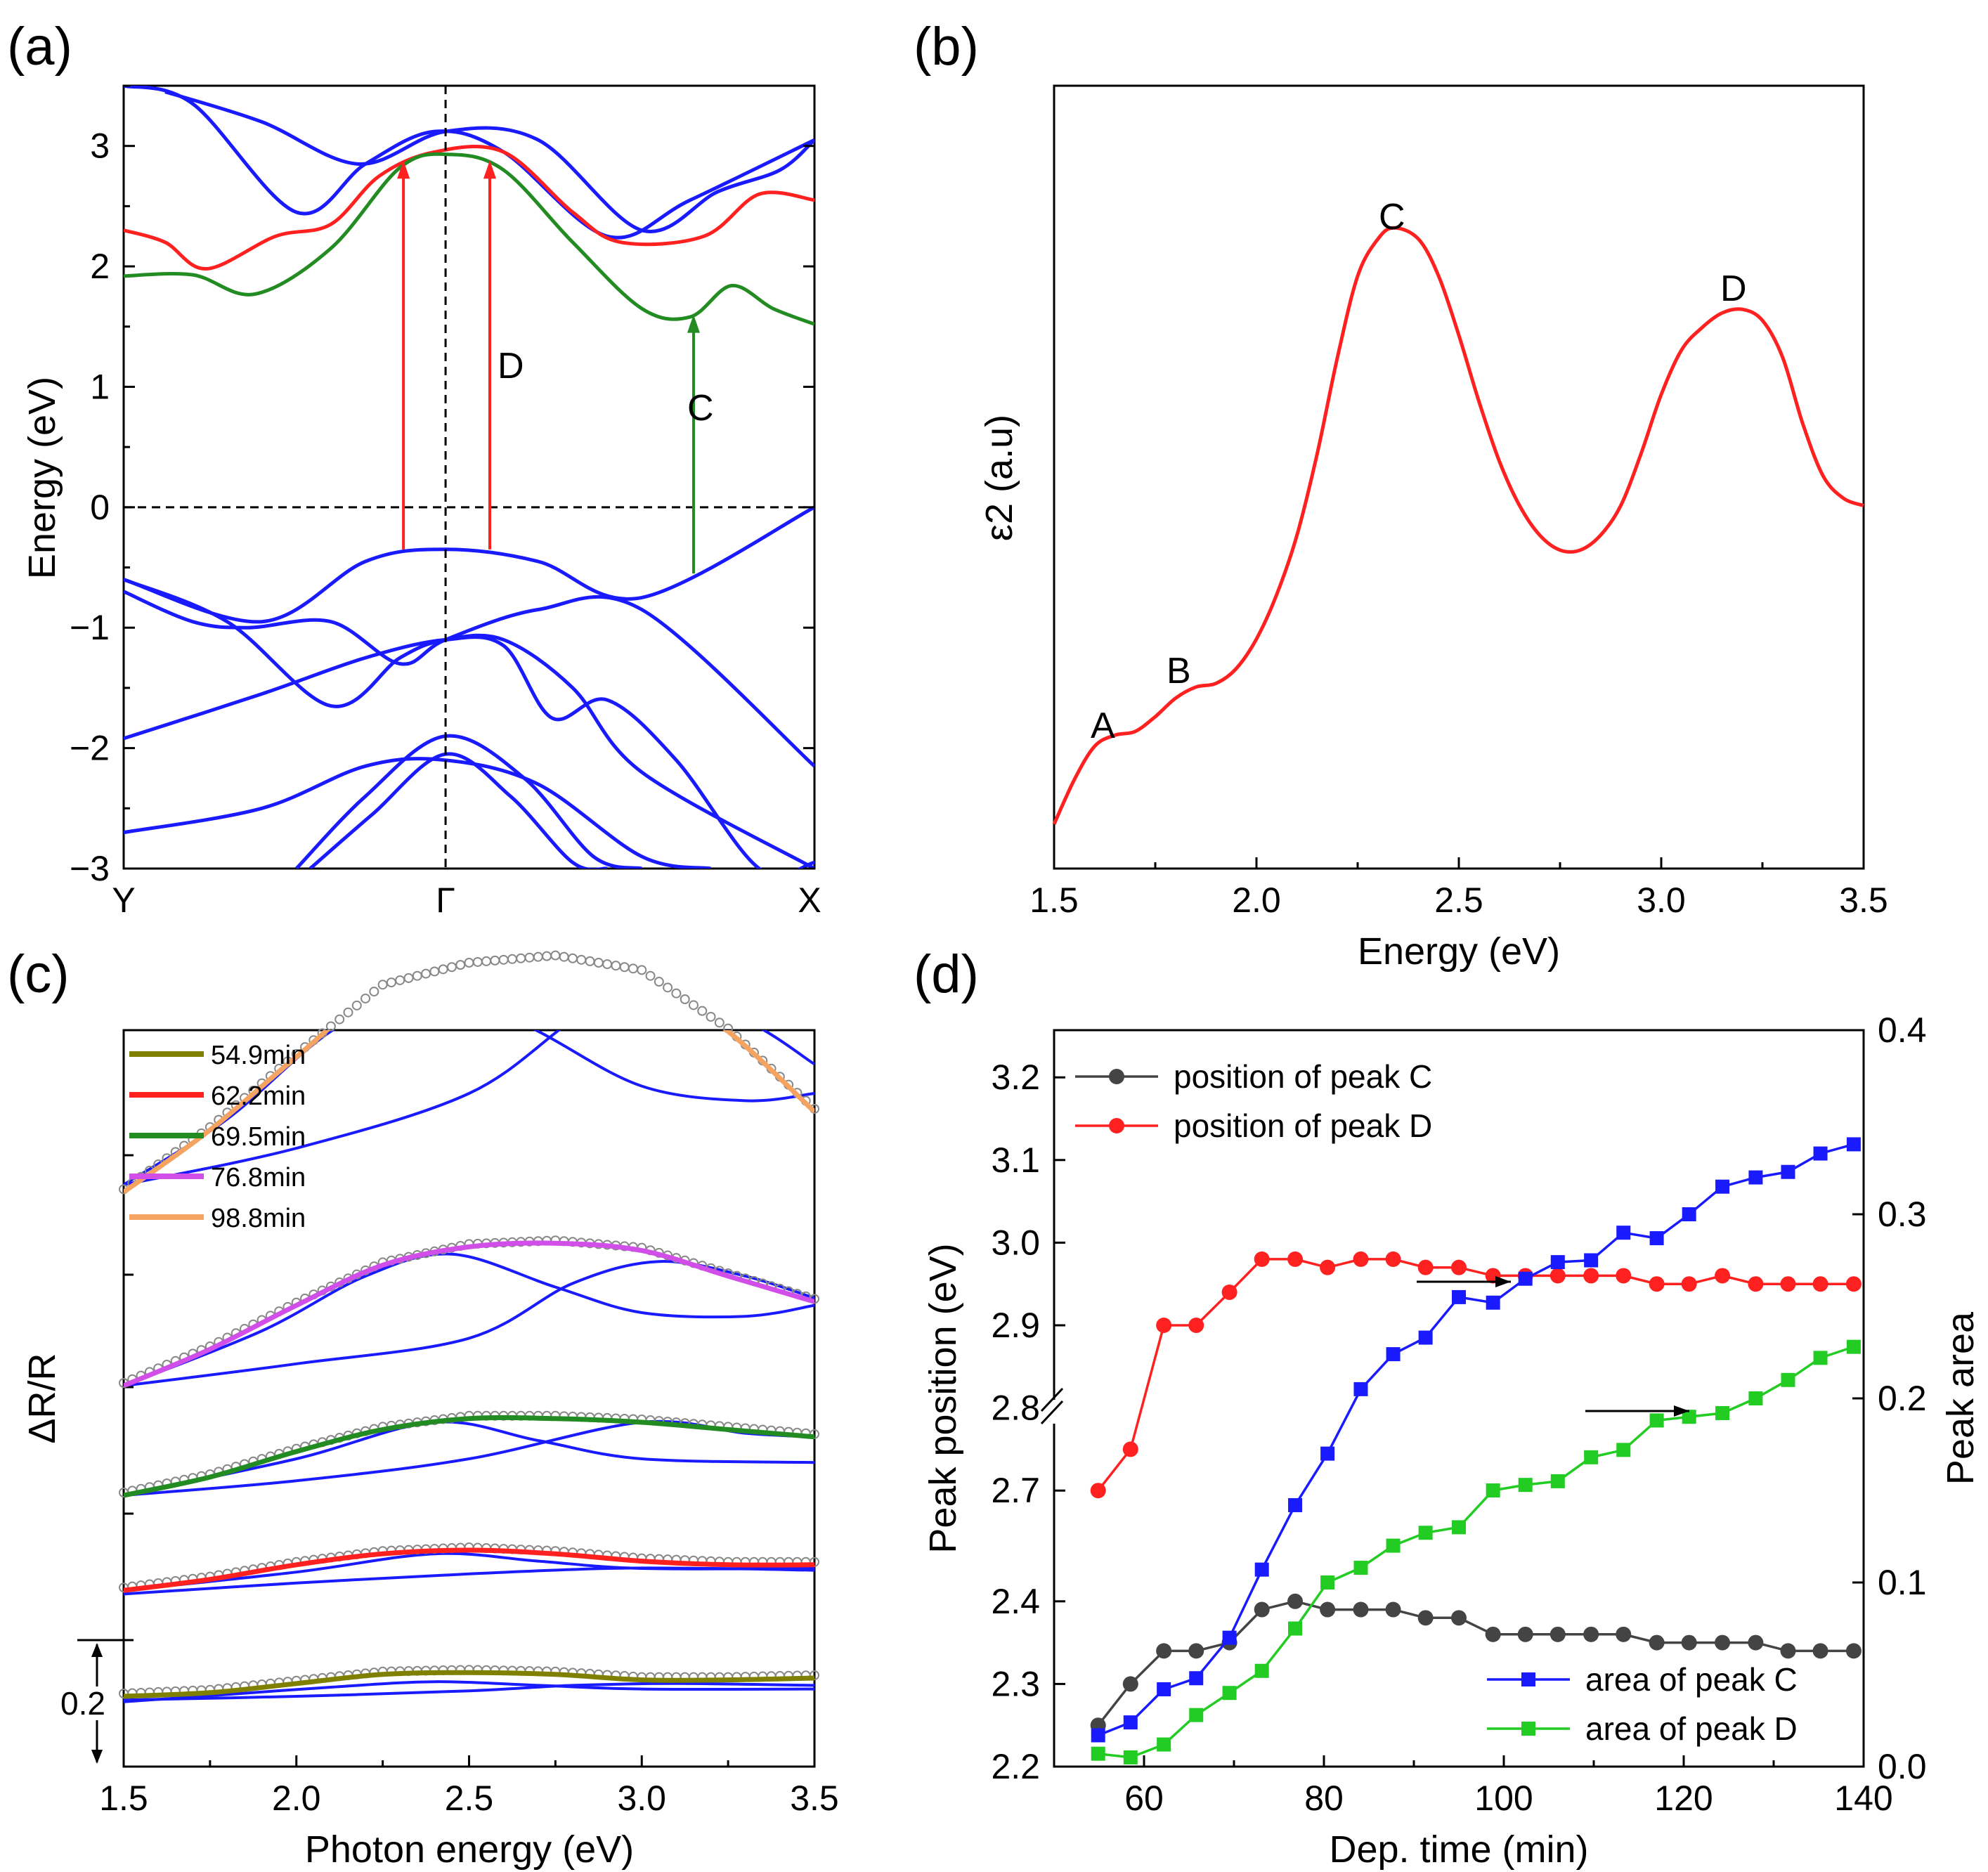 The image size is (1988, 1872). What do you see at coordinates (1015, 1242) in the screenshot?
I see `d-ytick-left-label-6: 3.0` at bounding box center [1015, 1242].